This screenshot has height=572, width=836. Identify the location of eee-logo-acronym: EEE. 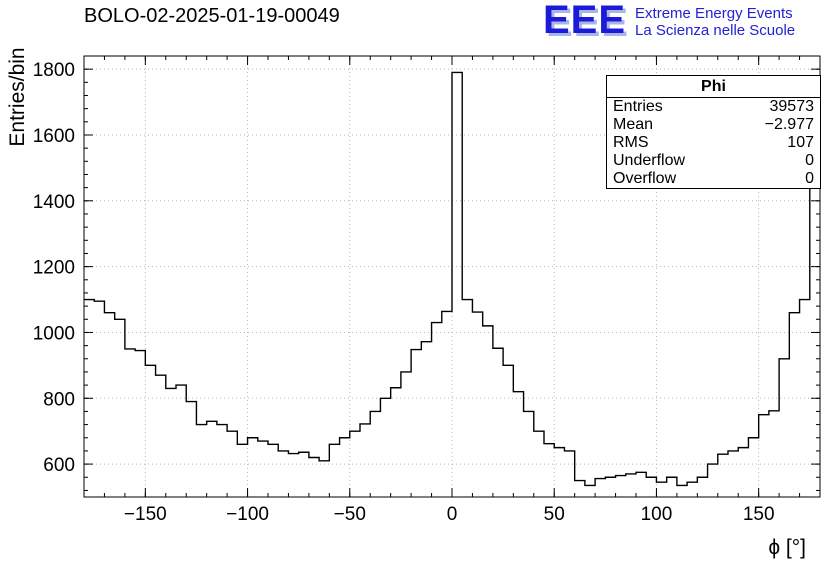
(585, 21).